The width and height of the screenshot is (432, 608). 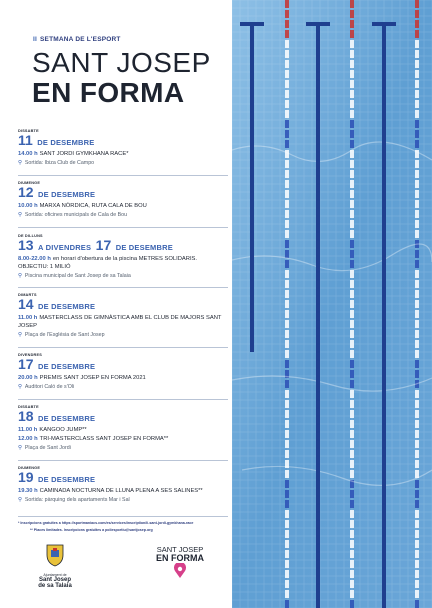 I want to click on title-line-1: SANT JOSEP, so click(x=121, y=62).